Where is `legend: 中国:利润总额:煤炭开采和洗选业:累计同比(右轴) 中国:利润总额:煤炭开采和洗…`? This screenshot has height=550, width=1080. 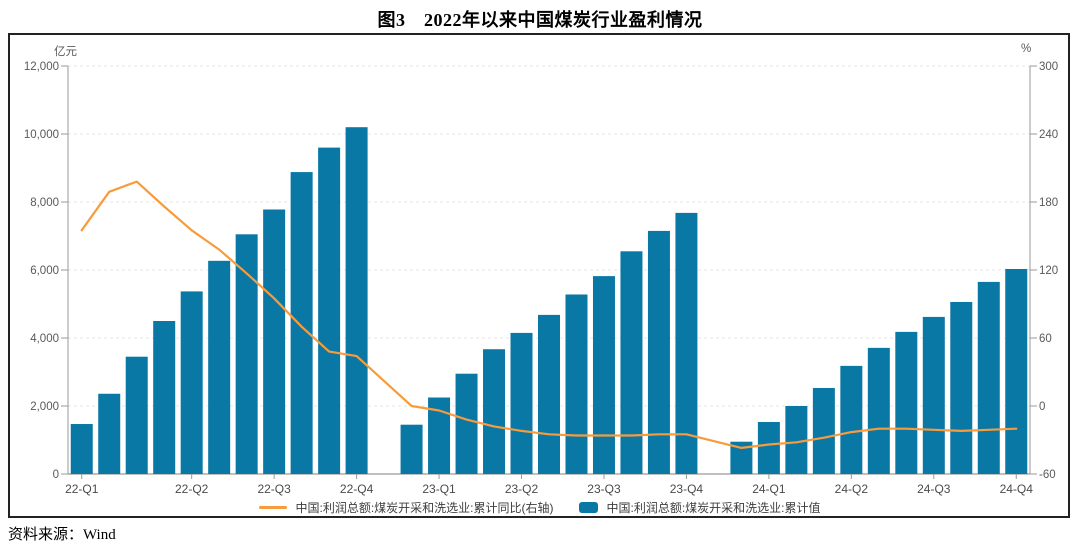
legend: 中国:利润总额:煤炭开采和洗选业:累计同比(右轴) 中国:利润总额:煤炭开采和洗… is located at coordinates (540, 507).